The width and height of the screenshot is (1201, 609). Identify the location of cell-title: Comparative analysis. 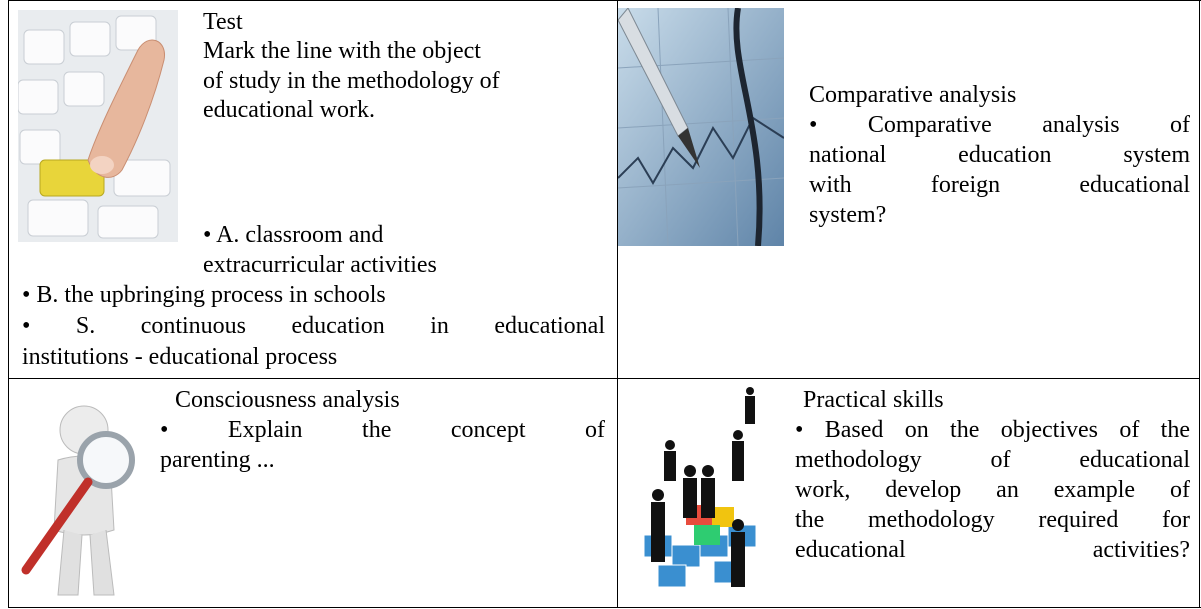
(913, 95).